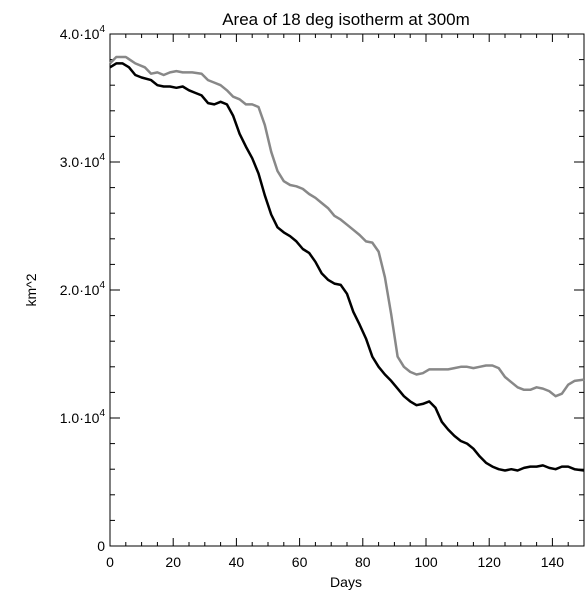 This screenshot has width=588, height=590. Describe the element at coordinates (80, 34) in the screenshot. I see `y-tick-mantissa: 4.0·10` at that location.